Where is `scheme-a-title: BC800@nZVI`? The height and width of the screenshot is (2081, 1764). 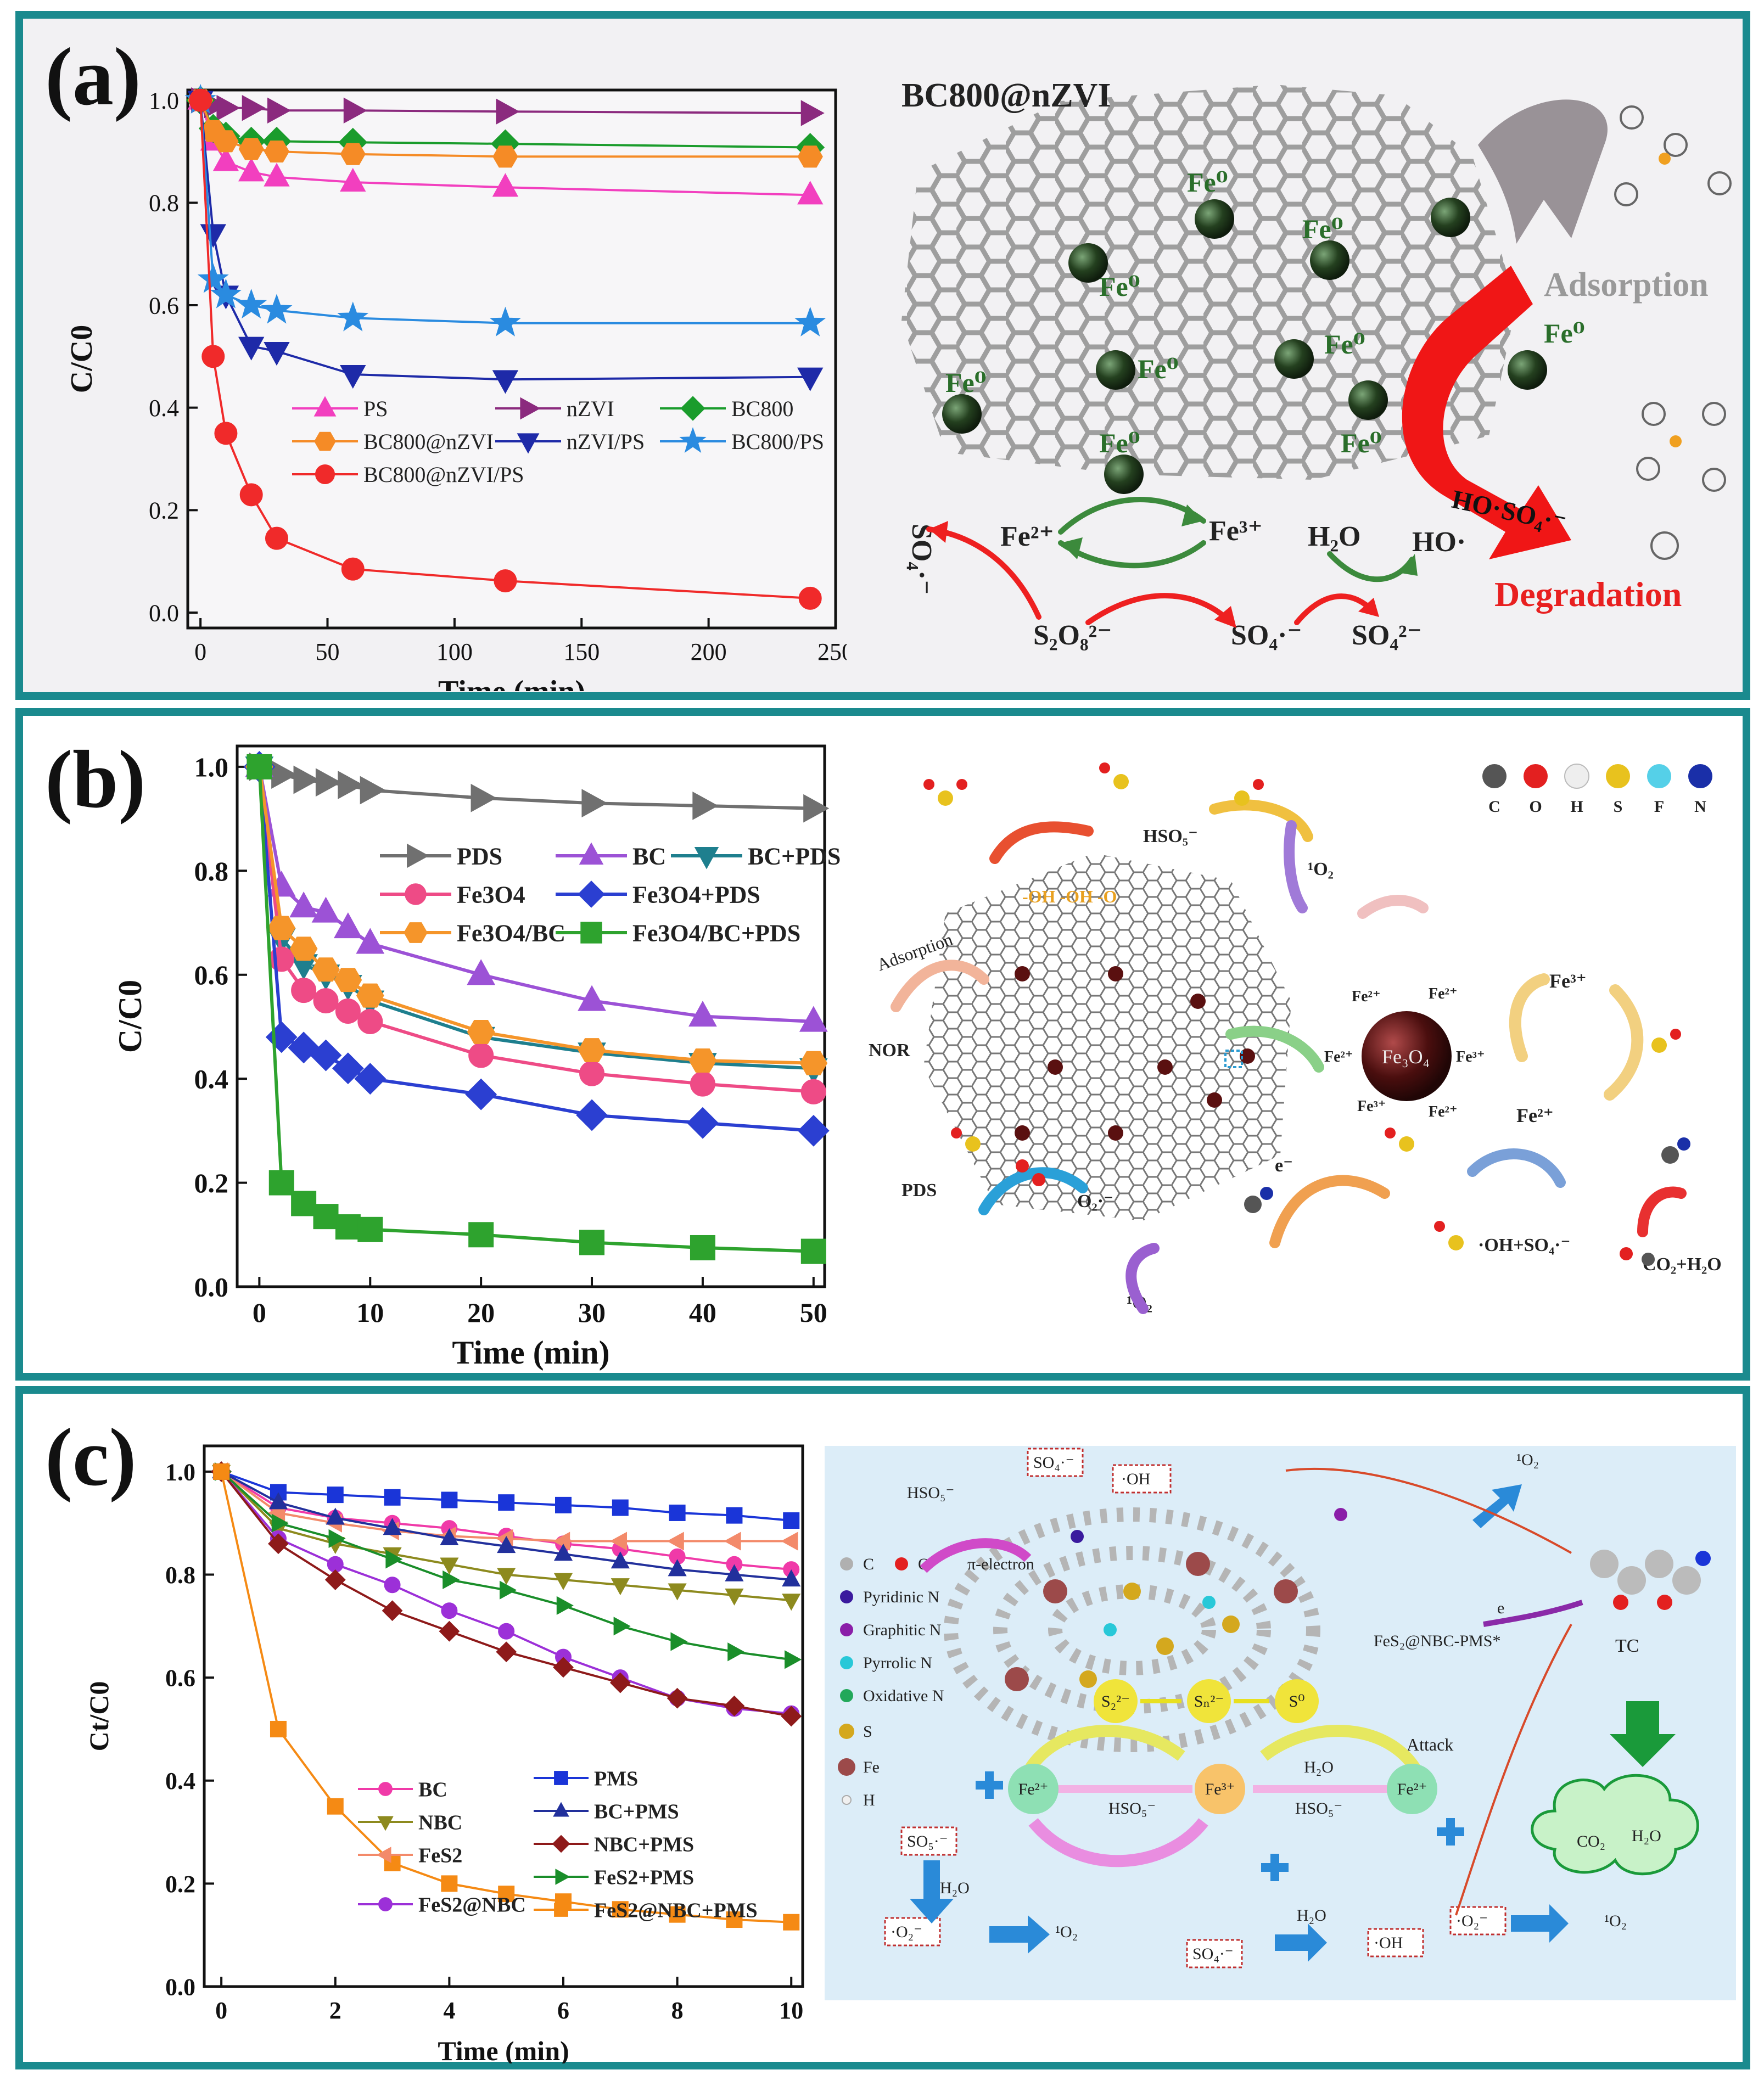 scheme-a-title: BC800@nZVI is located at coordinates (1006, 96).